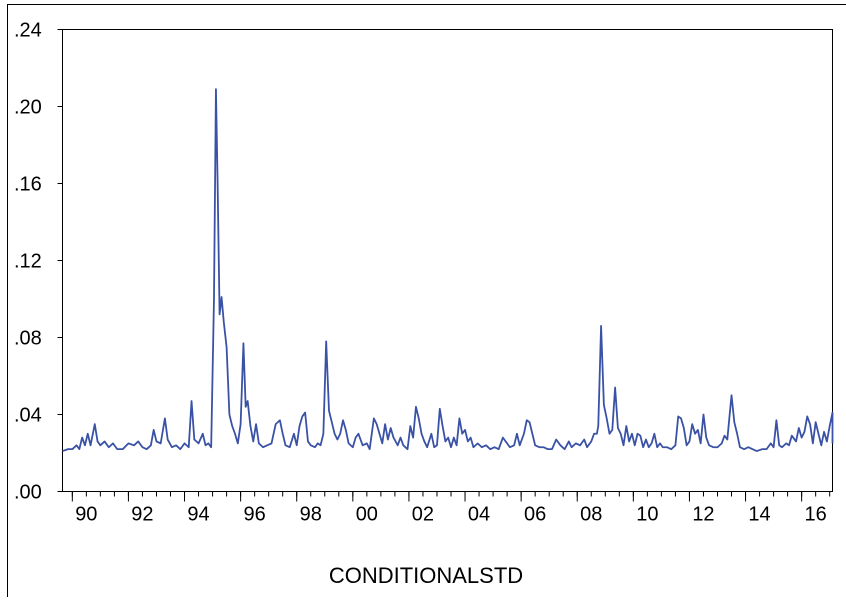  What do you see at coordinates (367, 515) in the screenshot?
I see `x-tick-label: 00` at bounding box center [367, 515].